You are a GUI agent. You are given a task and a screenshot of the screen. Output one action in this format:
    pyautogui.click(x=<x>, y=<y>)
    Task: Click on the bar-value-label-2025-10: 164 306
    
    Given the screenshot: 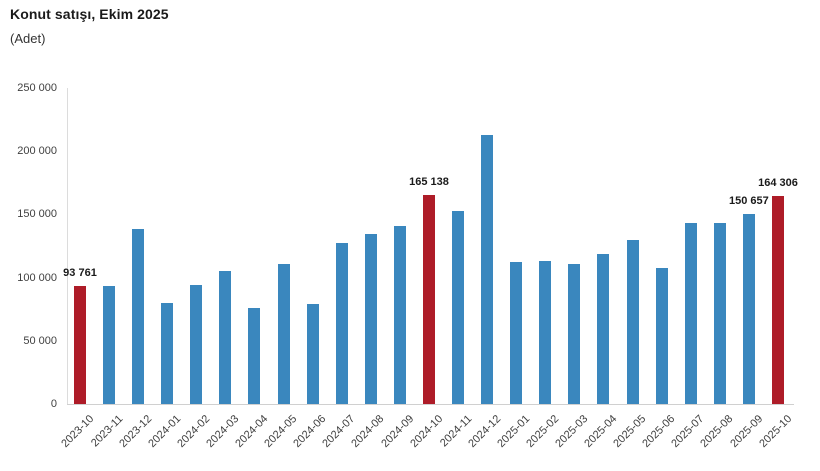 What is the action you would take?
    pyautogui.click(x=778, y=183)
    